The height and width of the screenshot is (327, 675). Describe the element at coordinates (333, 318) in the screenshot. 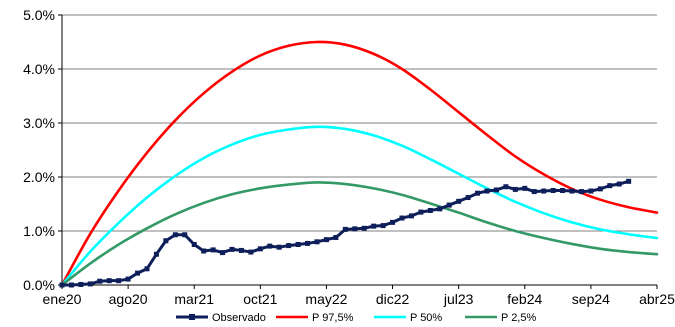

I see `legend-label: P 97,5%` at that location.